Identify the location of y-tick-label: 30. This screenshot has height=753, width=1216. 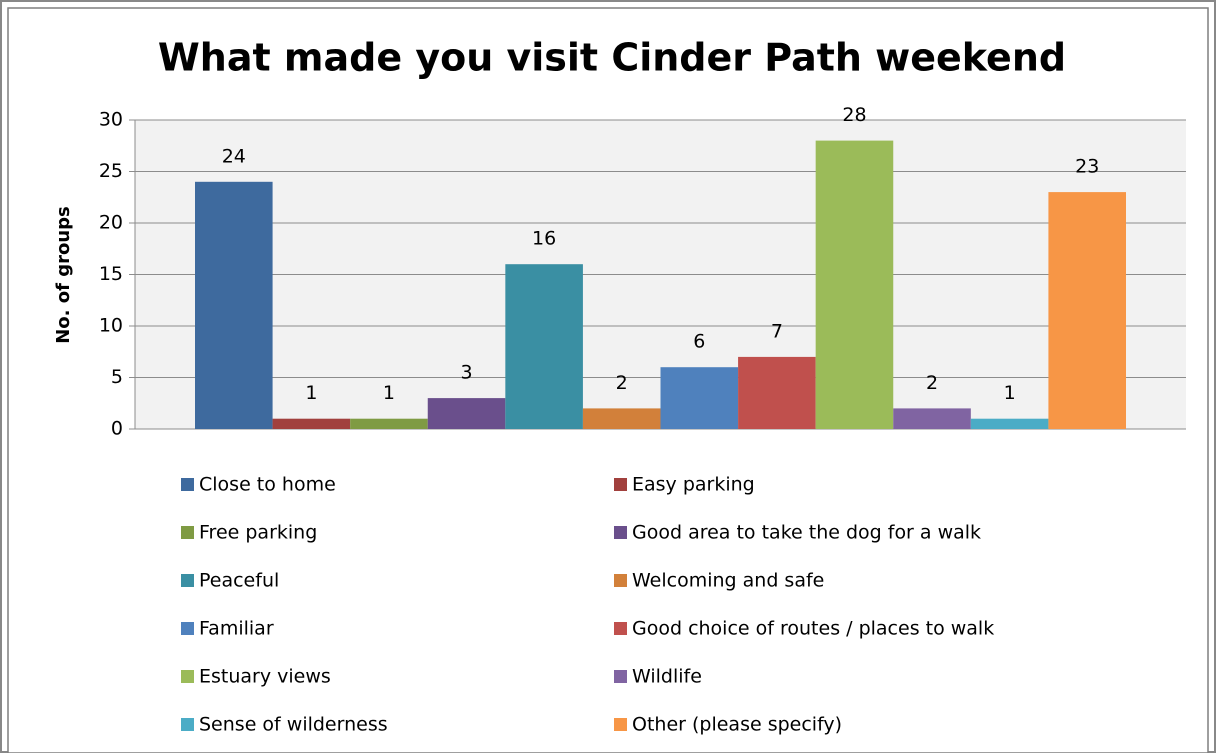
(111, 120).